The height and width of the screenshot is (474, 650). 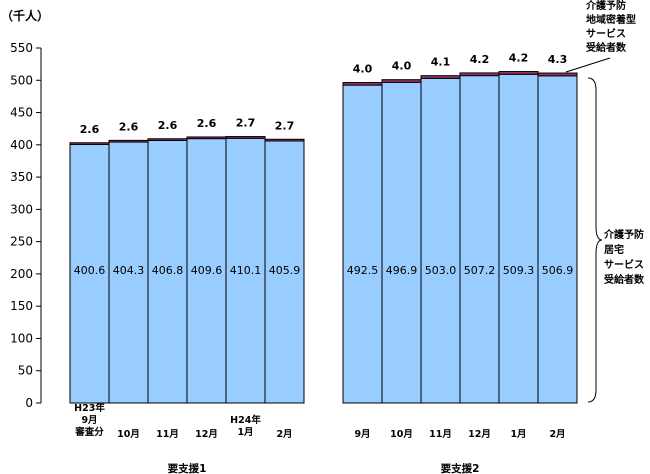 What do you see at coordinates (245, 420) in the screenshot?
I see `x-category-label: H24年` at bounding box center [245, 420].